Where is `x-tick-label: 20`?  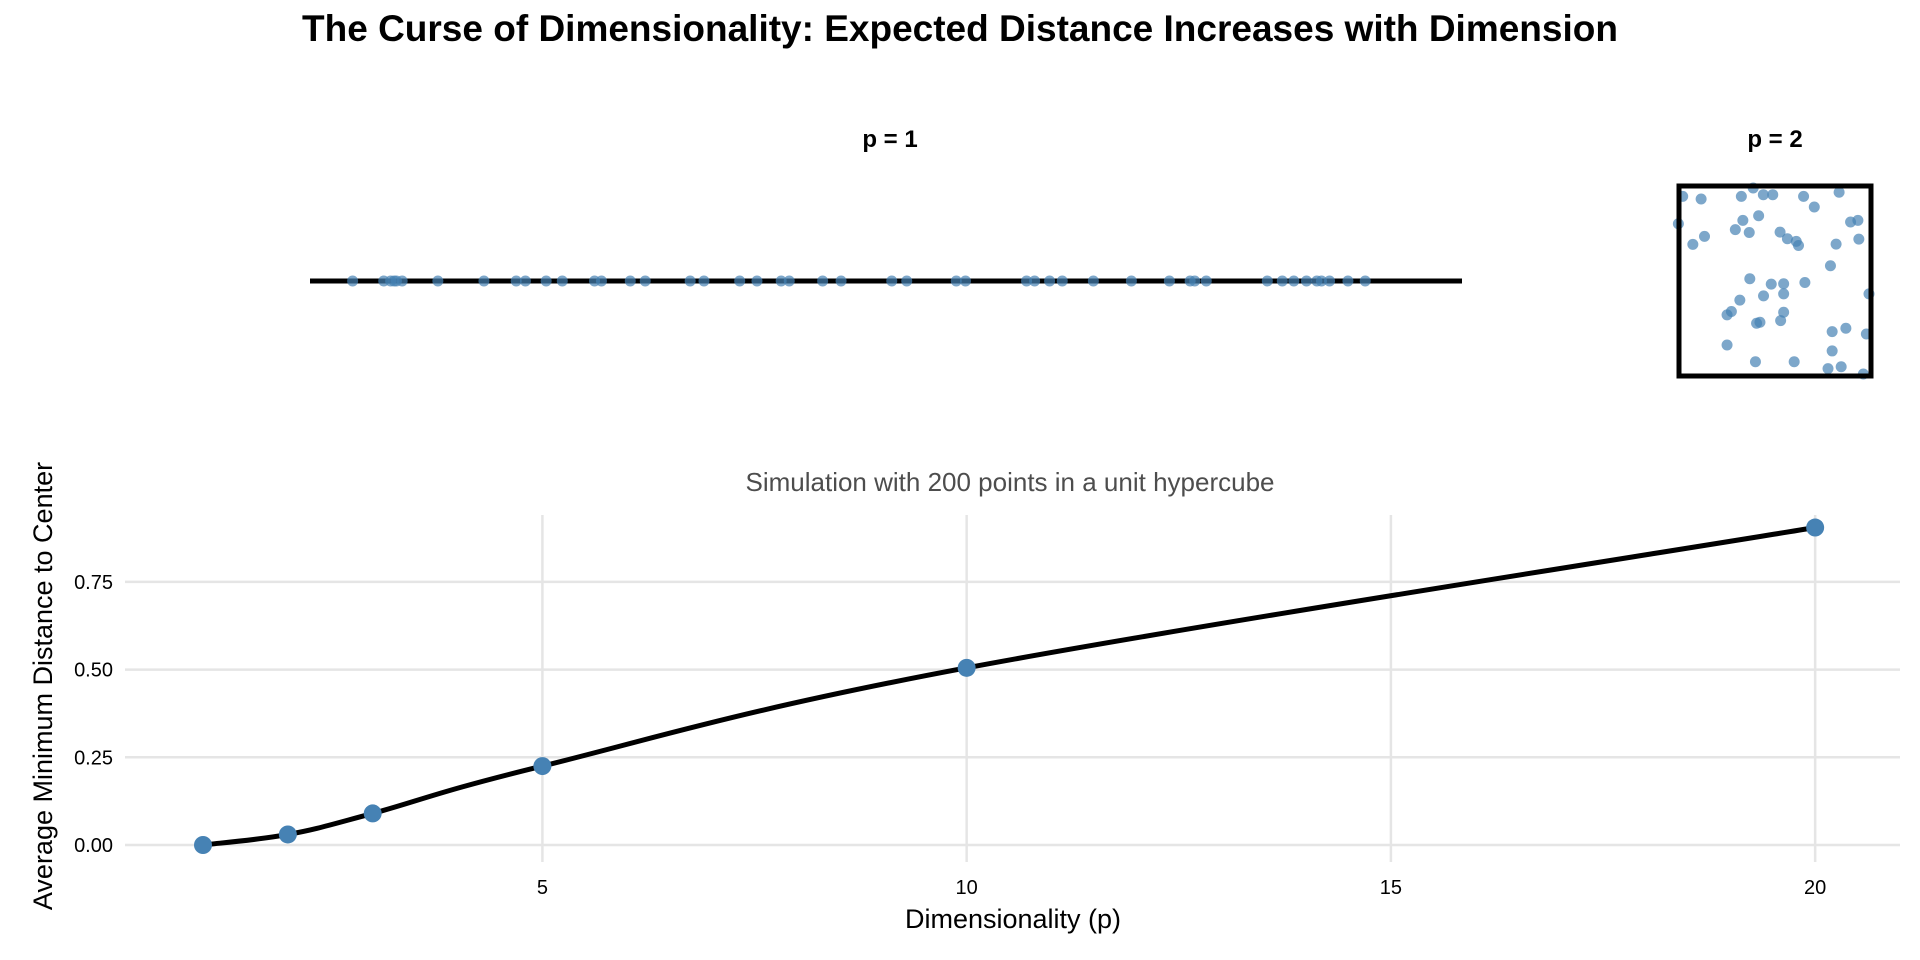 x-tick-label: 20 is located at coordinates (1815, 888).